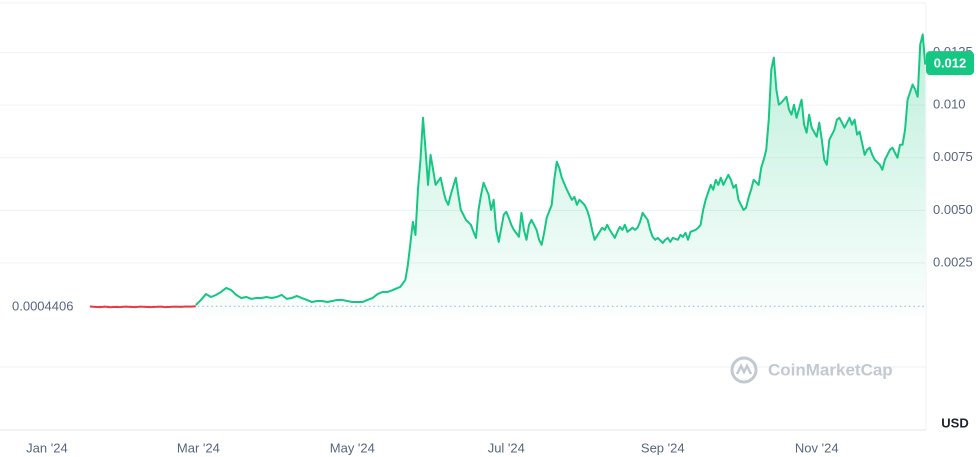  I want to click on price-tag, so click(950, 63).